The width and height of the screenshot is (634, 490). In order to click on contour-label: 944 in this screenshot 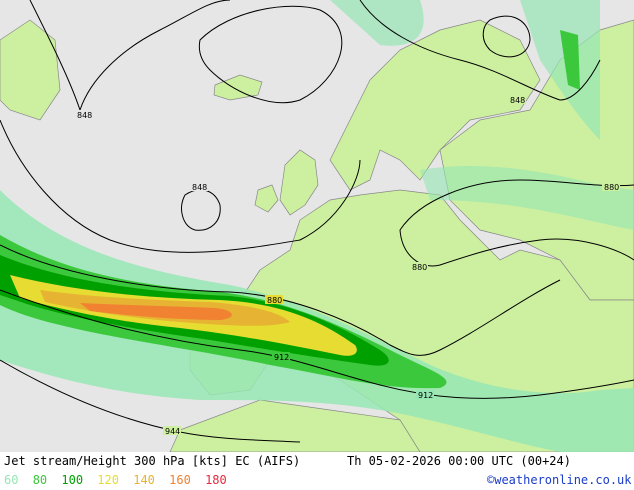, I will do `click(172, 431)`.